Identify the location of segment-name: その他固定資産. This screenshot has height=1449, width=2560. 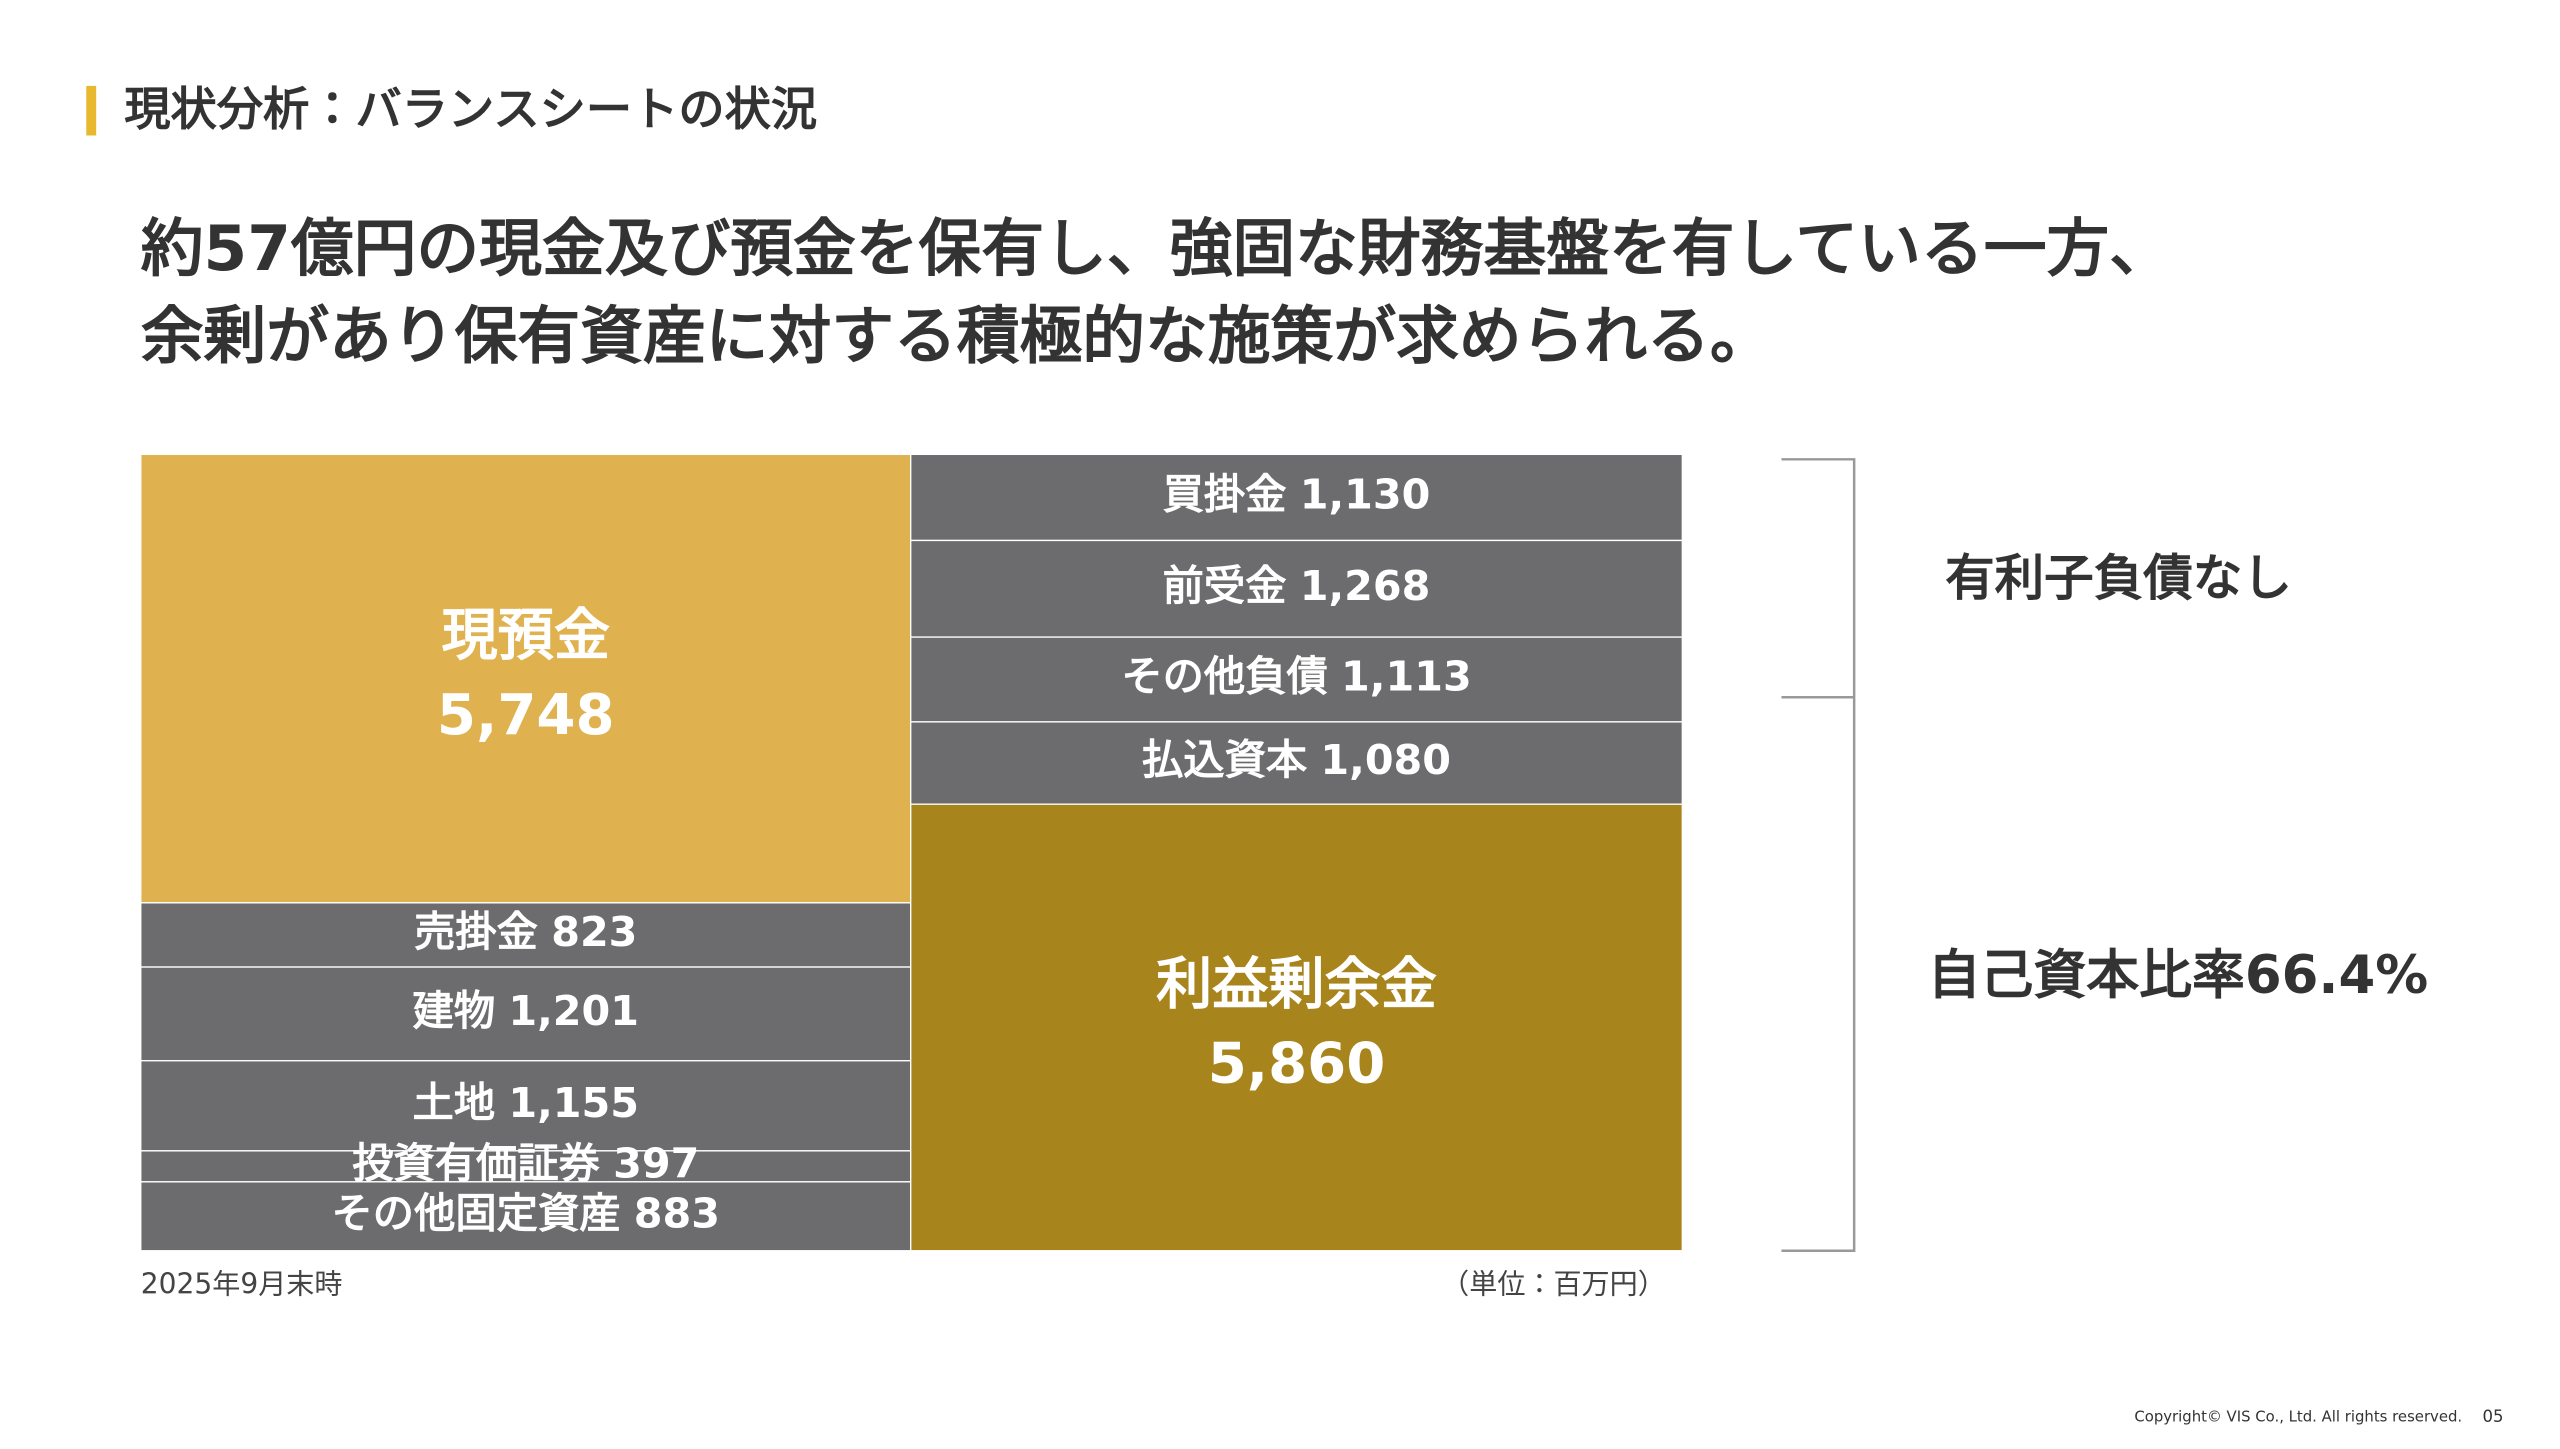
(475, 1213).